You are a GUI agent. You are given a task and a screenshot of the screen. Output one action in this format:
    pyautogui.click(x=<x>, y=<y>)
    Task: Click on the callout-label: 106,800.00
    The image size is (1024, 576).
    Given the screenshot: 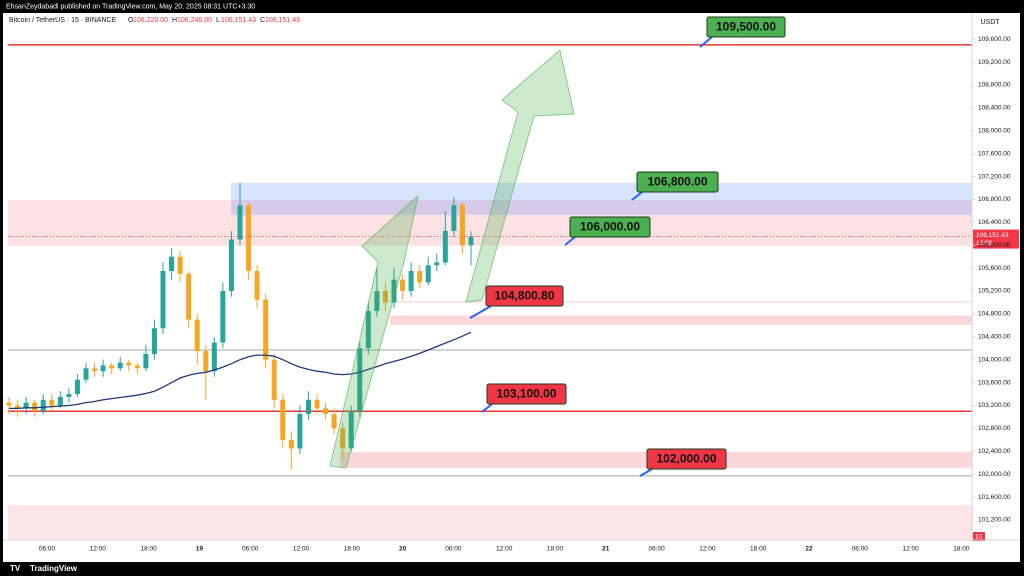 What is the action you would take?
    pyautogui.click(x=677, y=182)
    